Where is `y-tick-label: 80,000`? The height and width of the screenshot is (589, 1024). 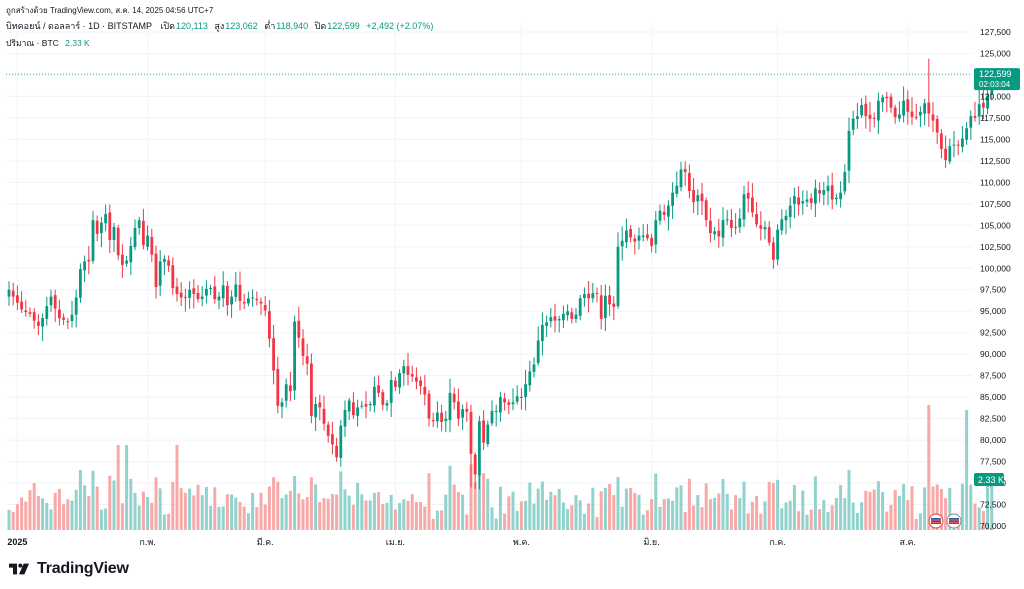
y-tick-label: 80,000 is located at coordinates (993, 440).